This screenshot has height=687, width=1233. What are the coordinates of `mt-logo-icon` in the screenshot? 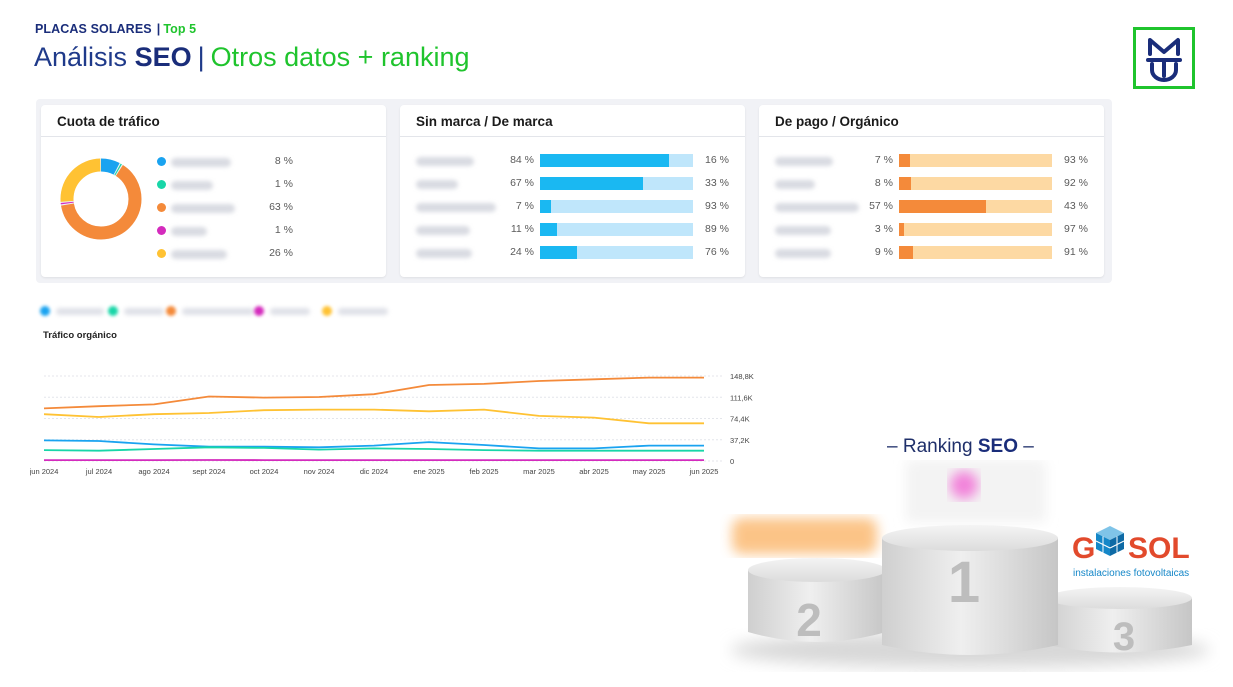 It's located at (1164, 58).